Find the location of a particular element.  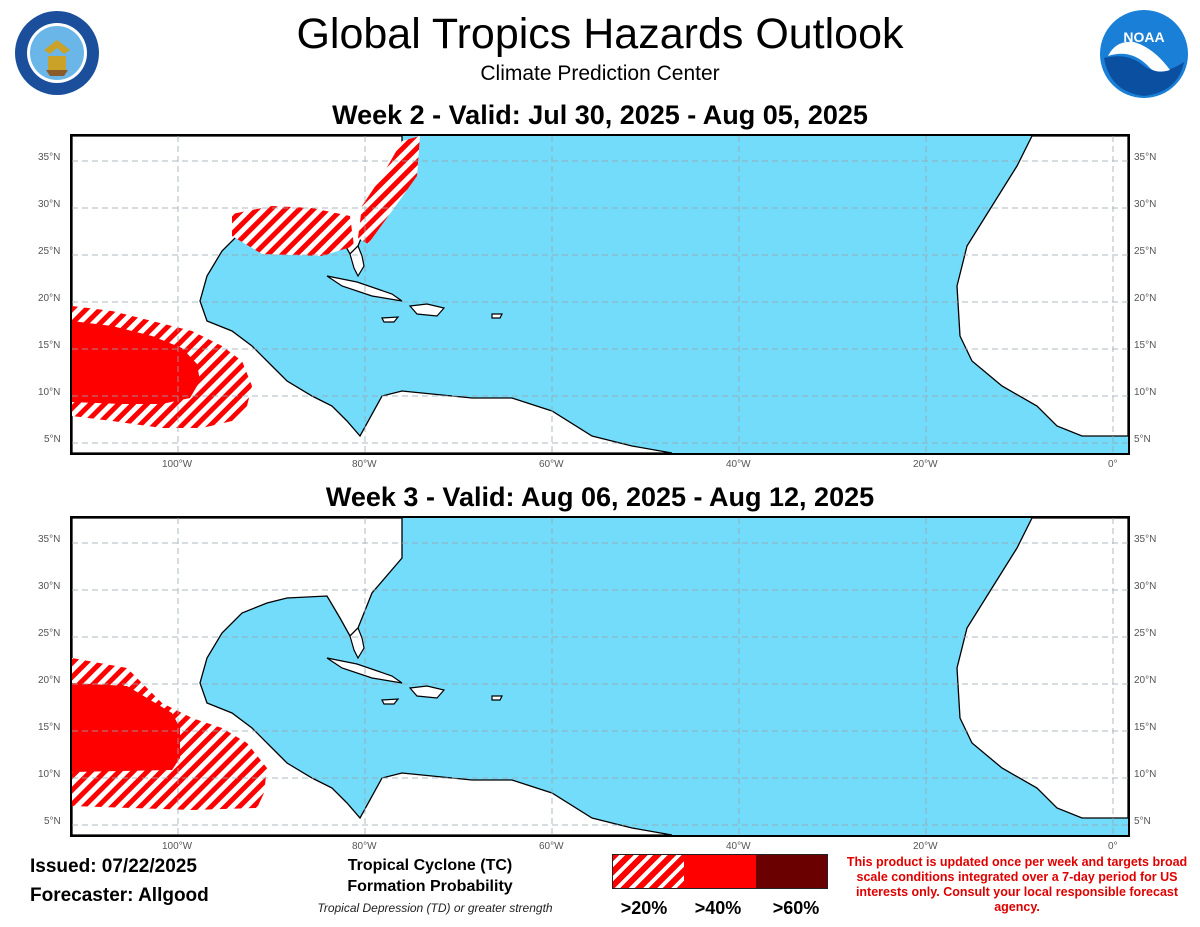

week2-lat-label-right: 10°N is located at coordinates (1145, 392).